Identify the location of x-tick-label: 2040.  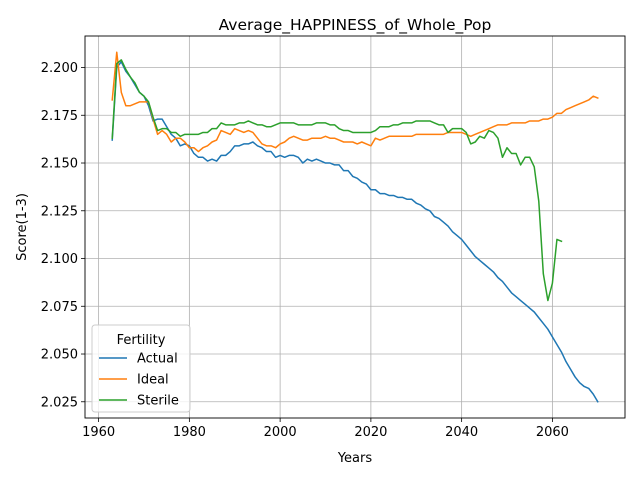
(461, 432).